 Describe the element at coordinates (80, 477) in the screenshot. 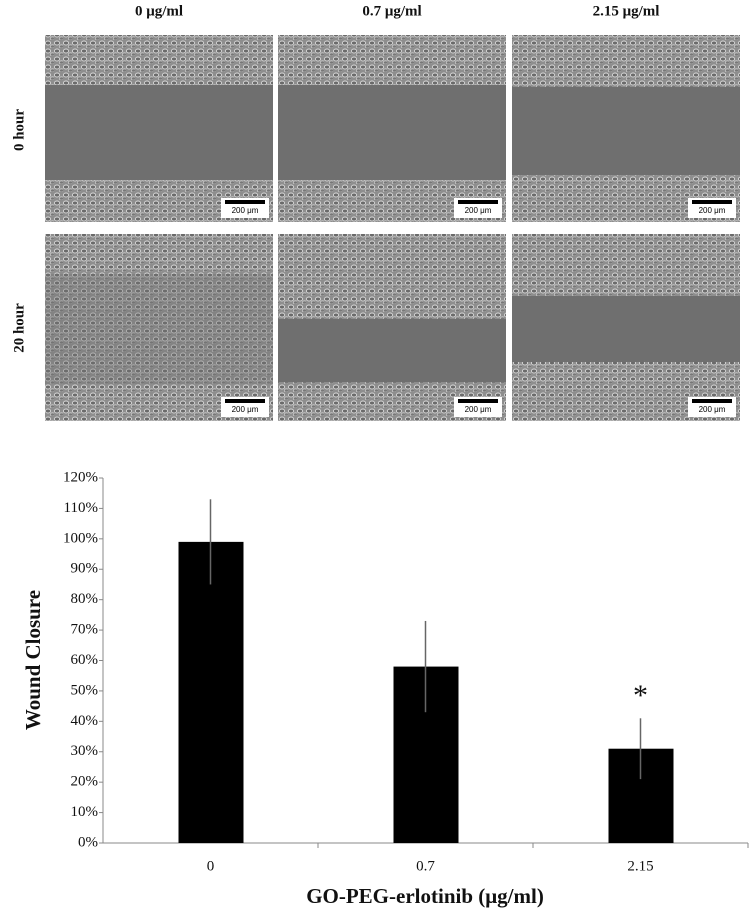

I see `y-tick-label: 120%` at that location.